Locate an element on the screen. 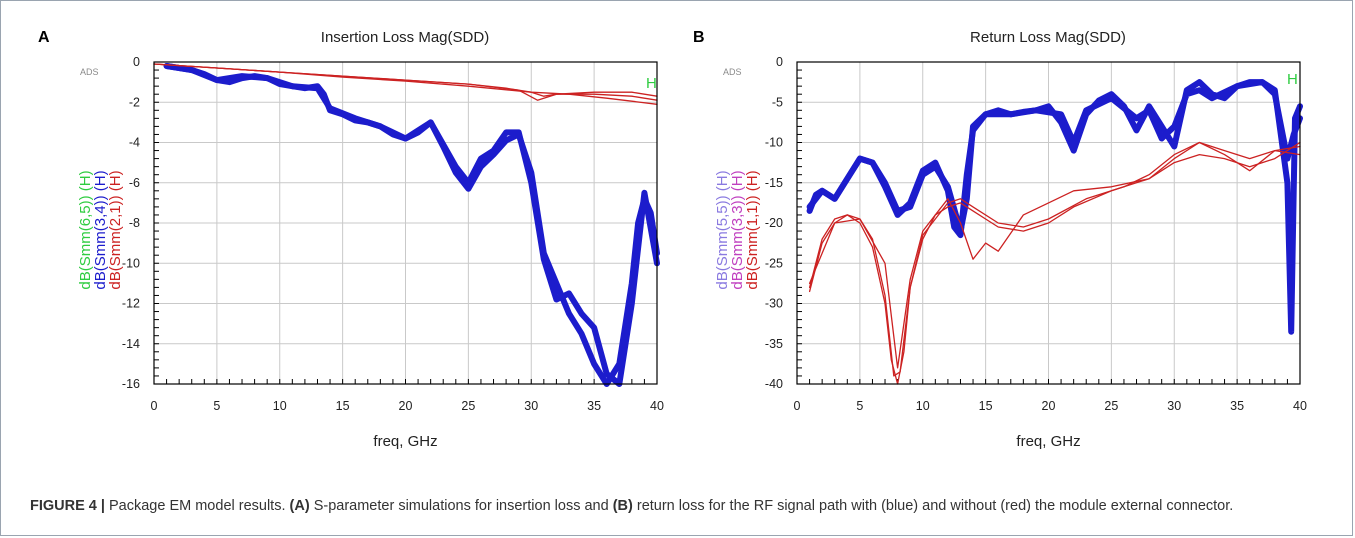 Image resolution: width=1355 pixels, height=538 pixels. y-tick-label: -20 is located at coordinates (774, 223).